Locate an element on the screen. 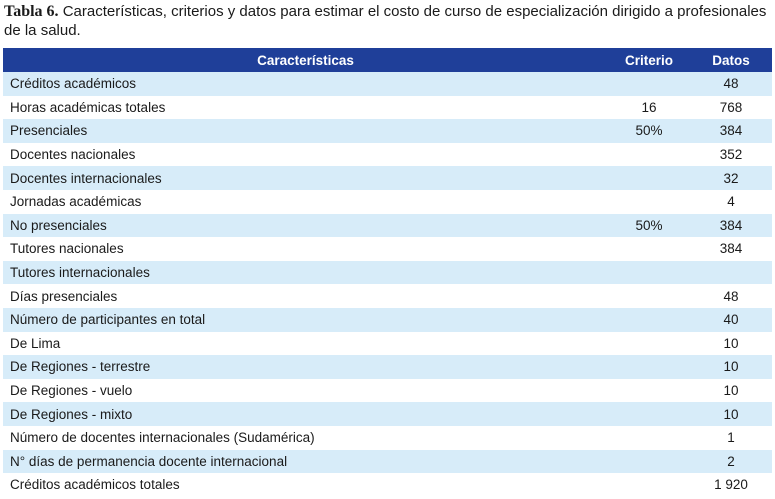 This screenshot has width=775, height=499. cell-caracteristica: De Lima is located at coordinates (305, 343).